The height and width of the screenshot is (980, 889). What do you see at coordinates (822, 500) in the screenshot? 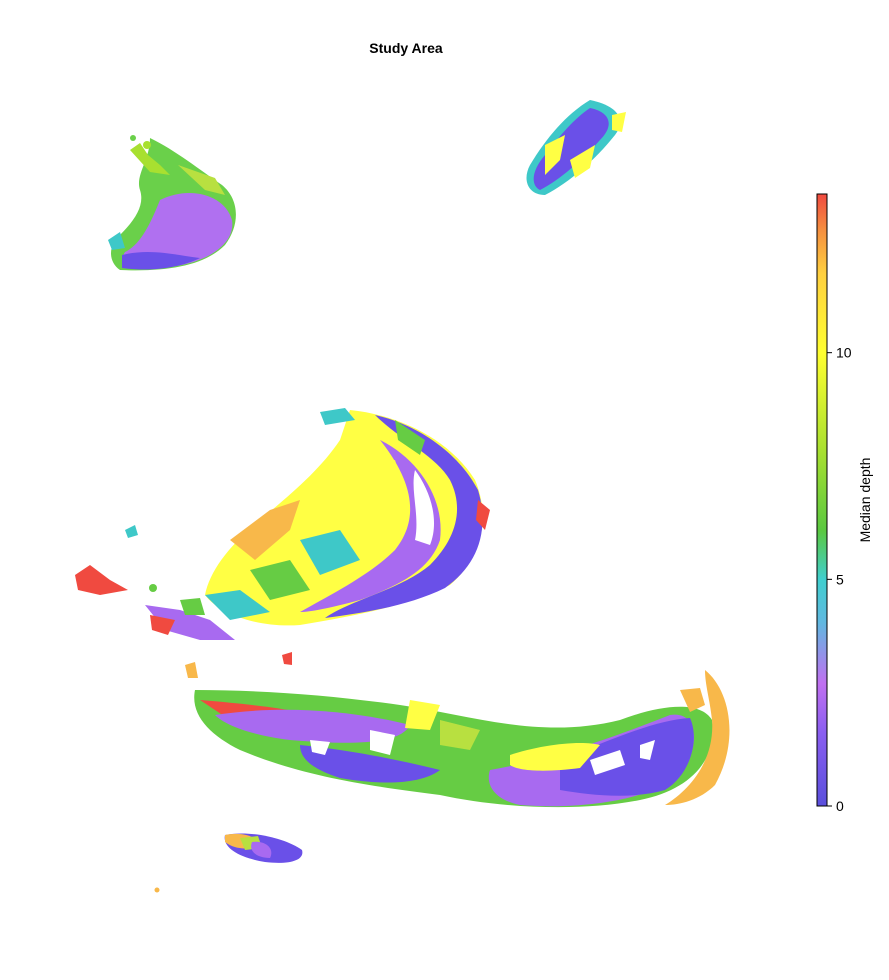
I see `colorbar-gradient` at bounding box center [822, 500].